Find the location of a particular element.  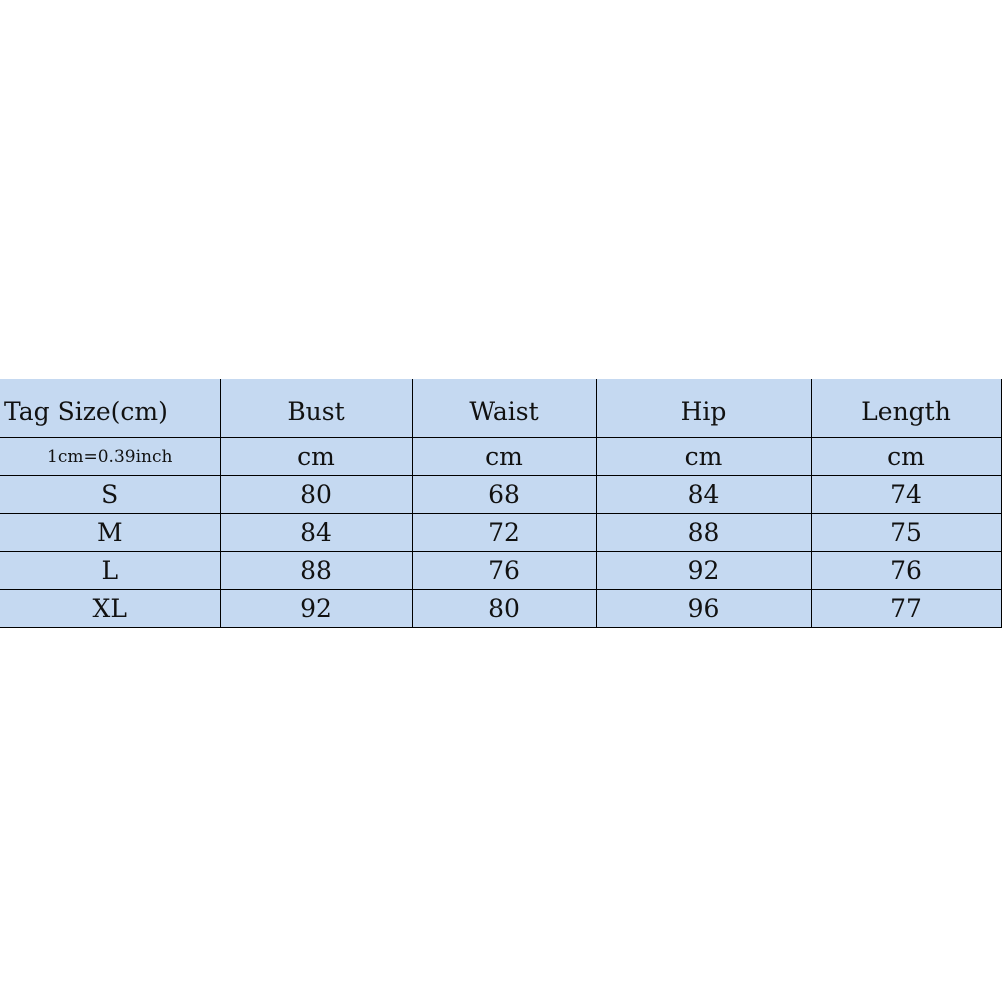

size-cell: XL is located at coordinates (110, 608).